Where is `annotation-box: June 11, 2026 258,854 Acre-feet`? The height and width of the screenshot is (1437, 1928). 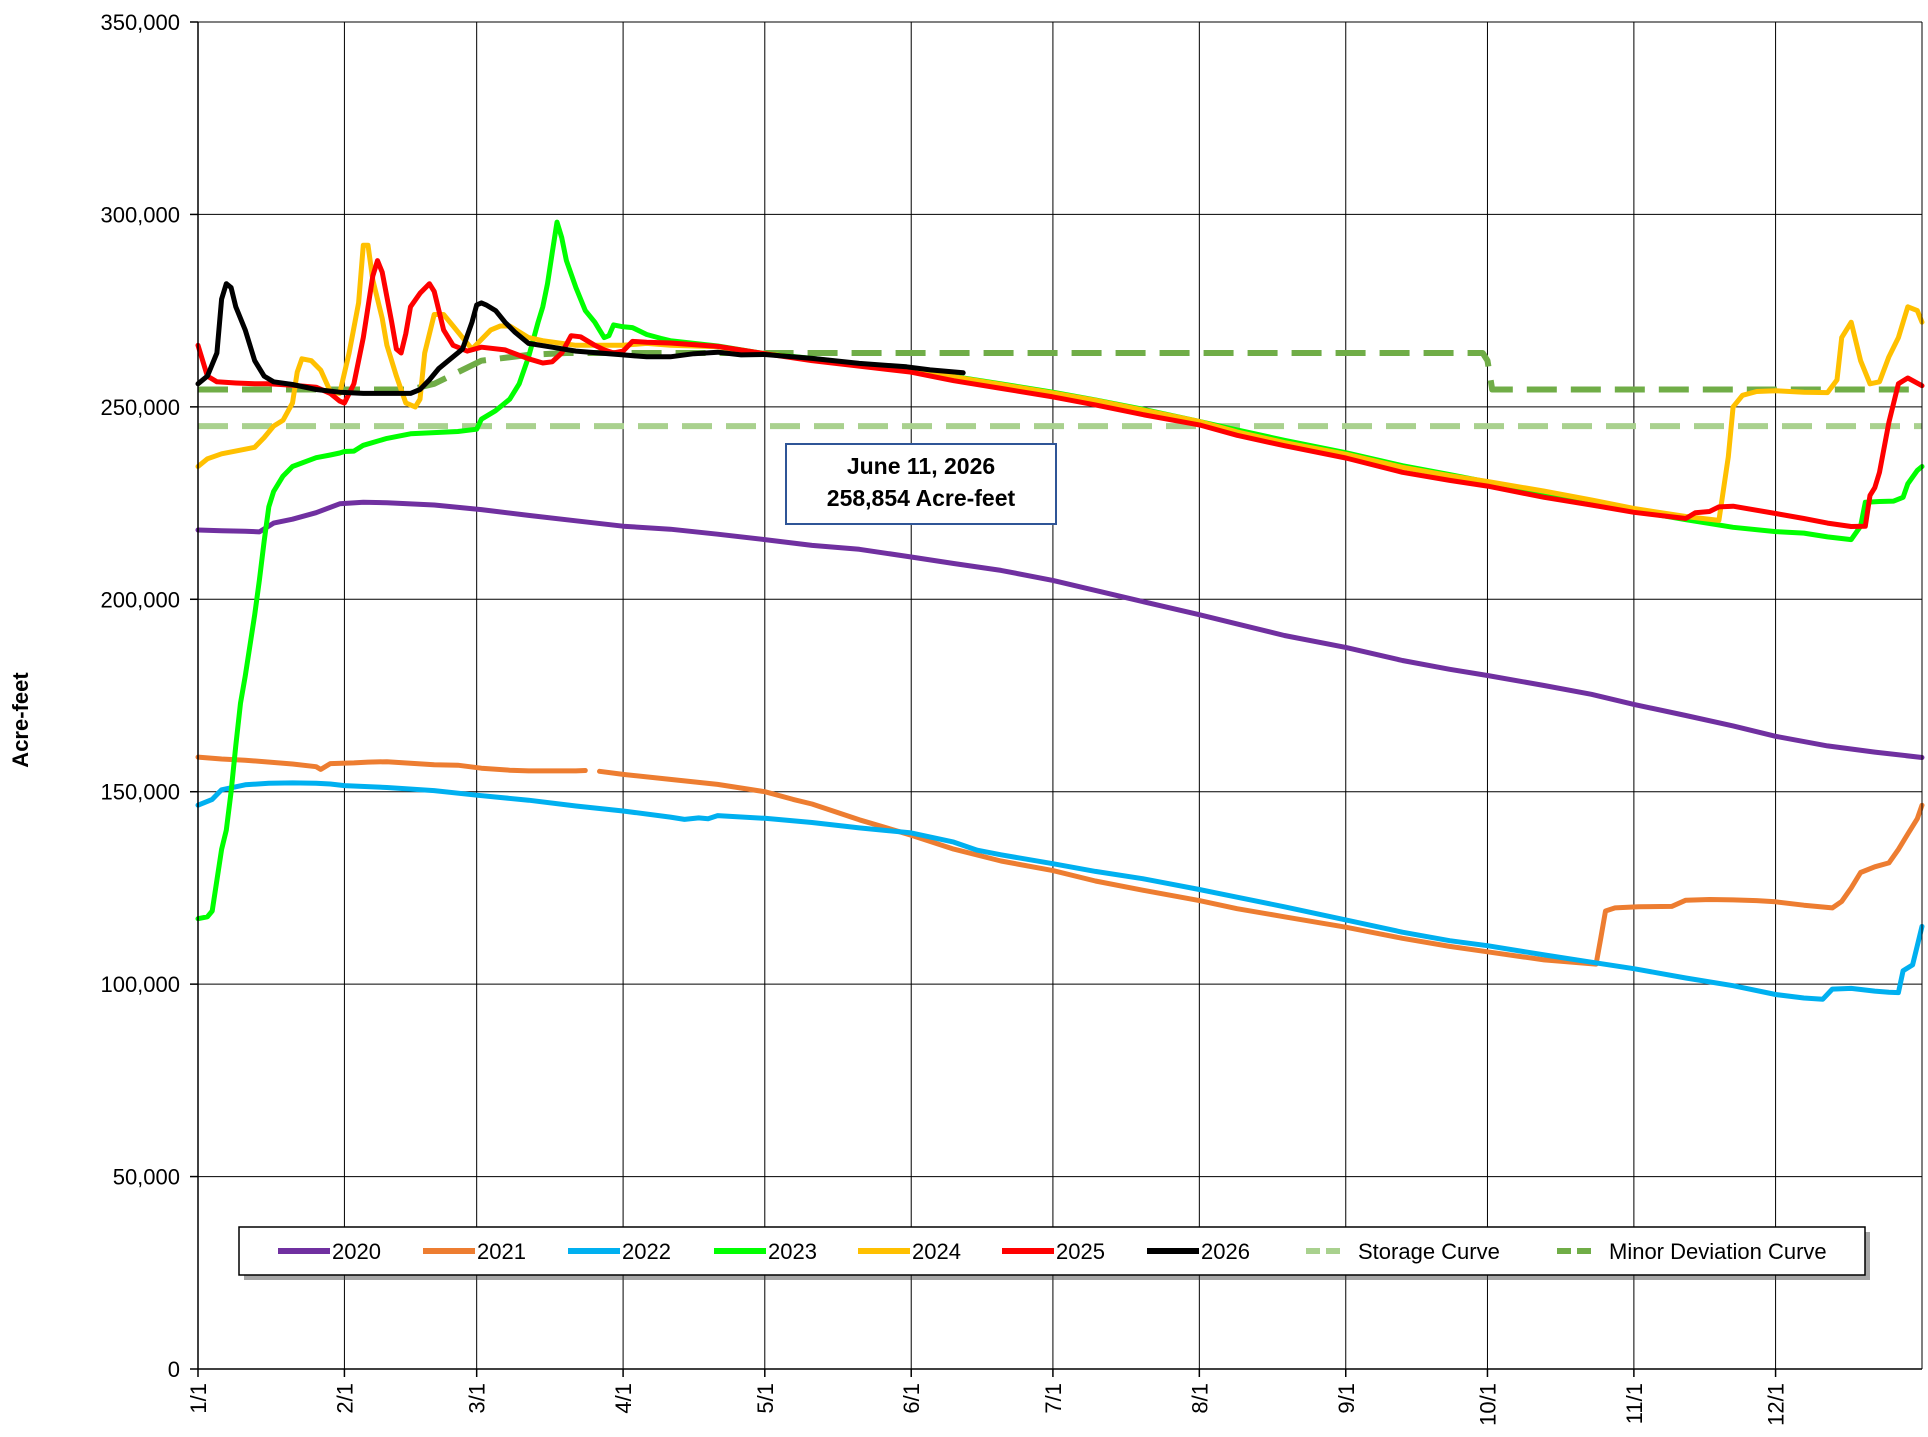
annotation-box: June 11, 2026 258,854 Acre-feet is located at coordinates (921, 484).